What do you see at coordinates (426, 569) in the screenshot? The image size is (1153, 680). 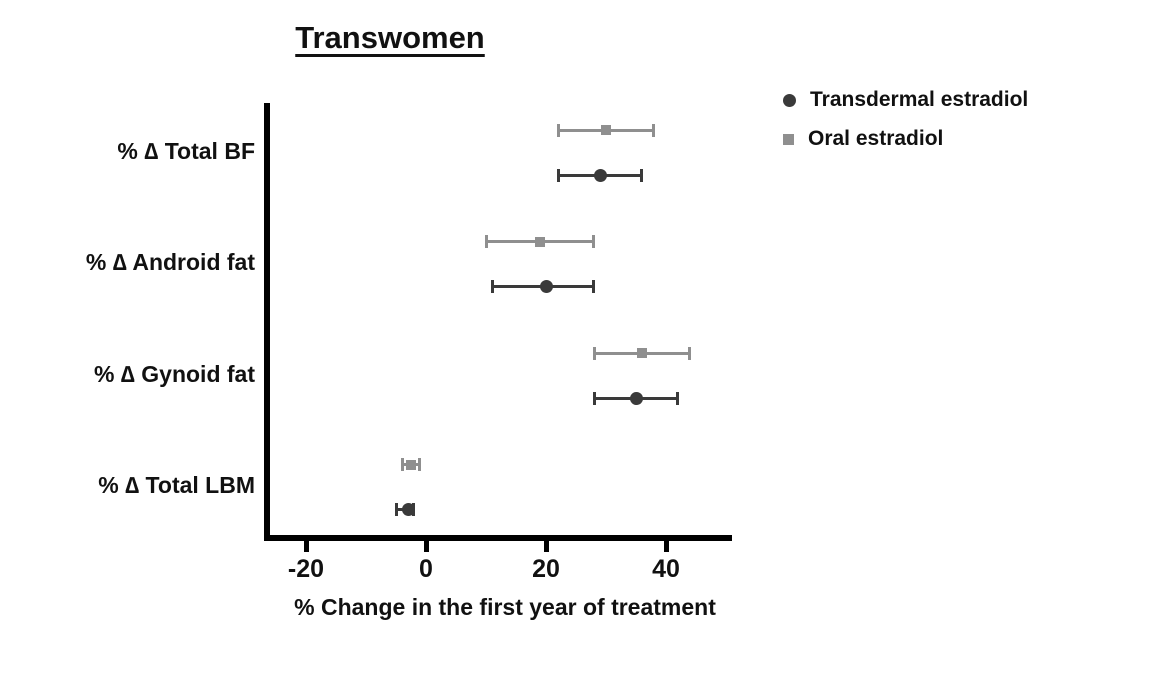 I see `x-tick-label: 0` at bounding box center [426, 569].